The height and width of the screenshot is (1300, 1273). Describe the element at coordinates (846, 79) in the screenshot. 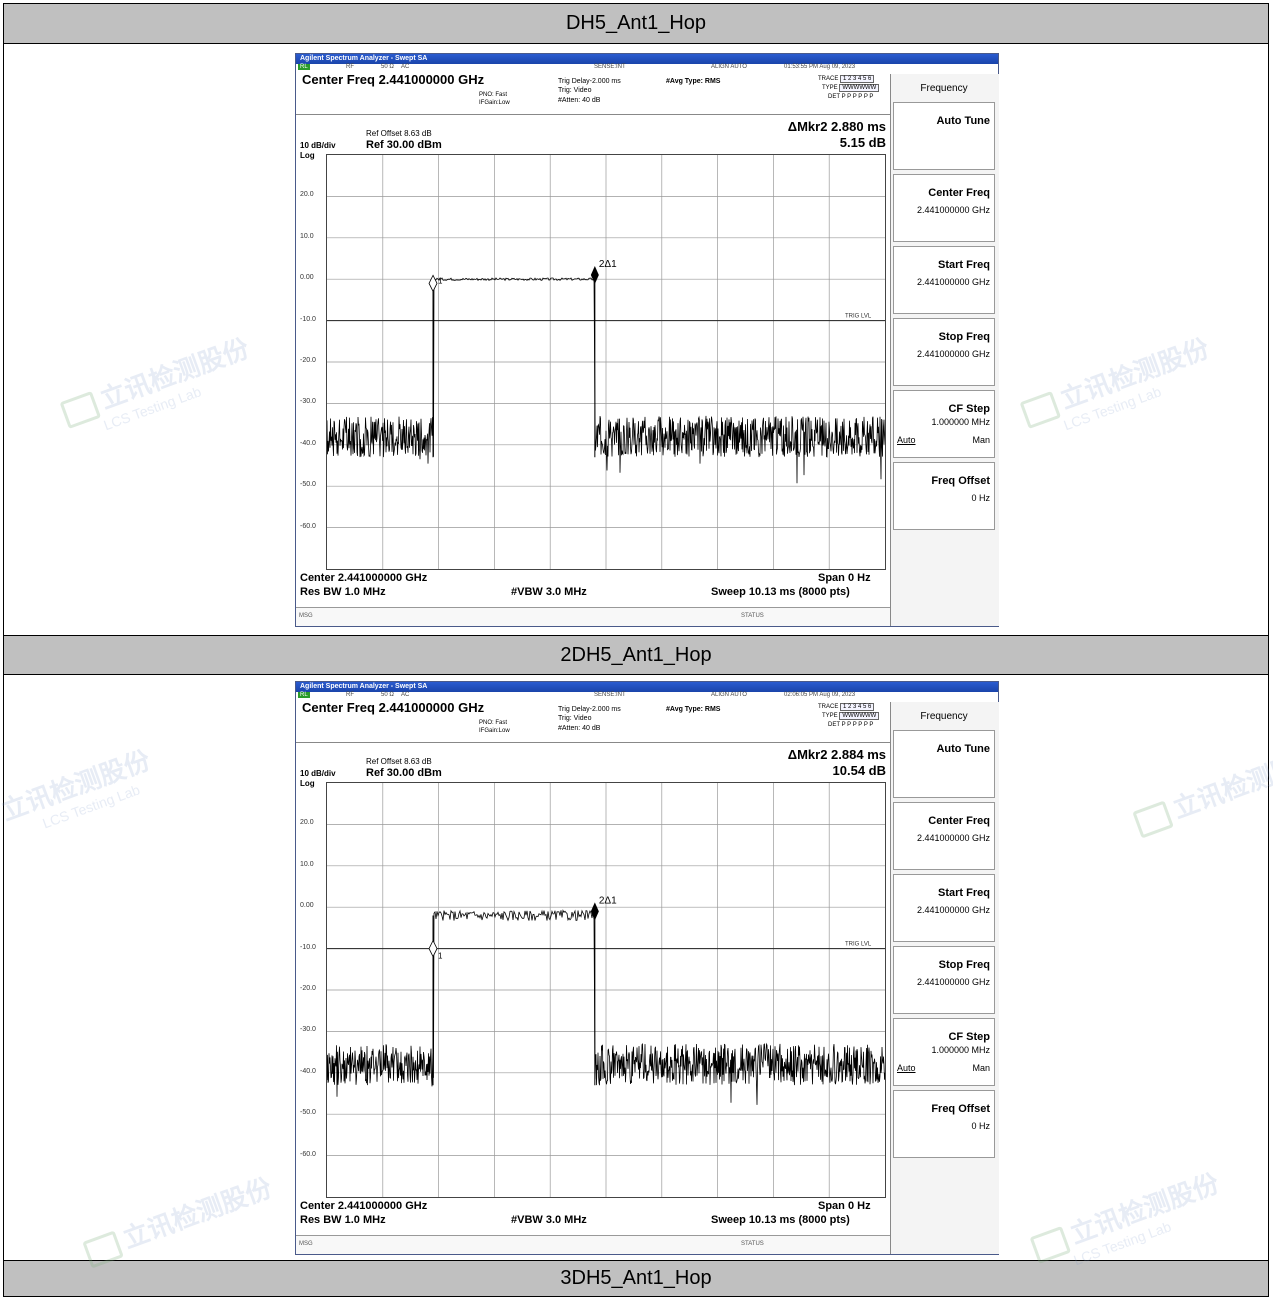

I see `trace-row: TRACE 1 2 3 4 5 6` at that location.